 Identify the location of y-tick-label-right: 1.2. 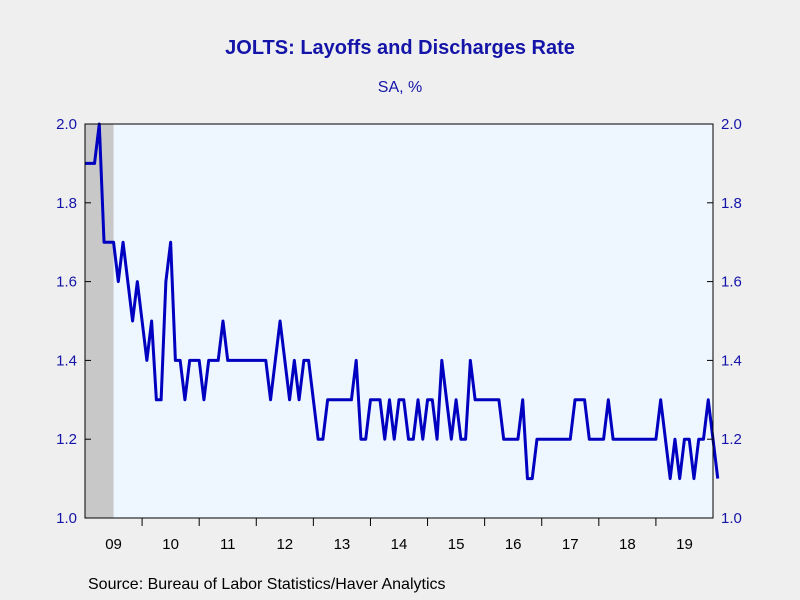
(731, 439).